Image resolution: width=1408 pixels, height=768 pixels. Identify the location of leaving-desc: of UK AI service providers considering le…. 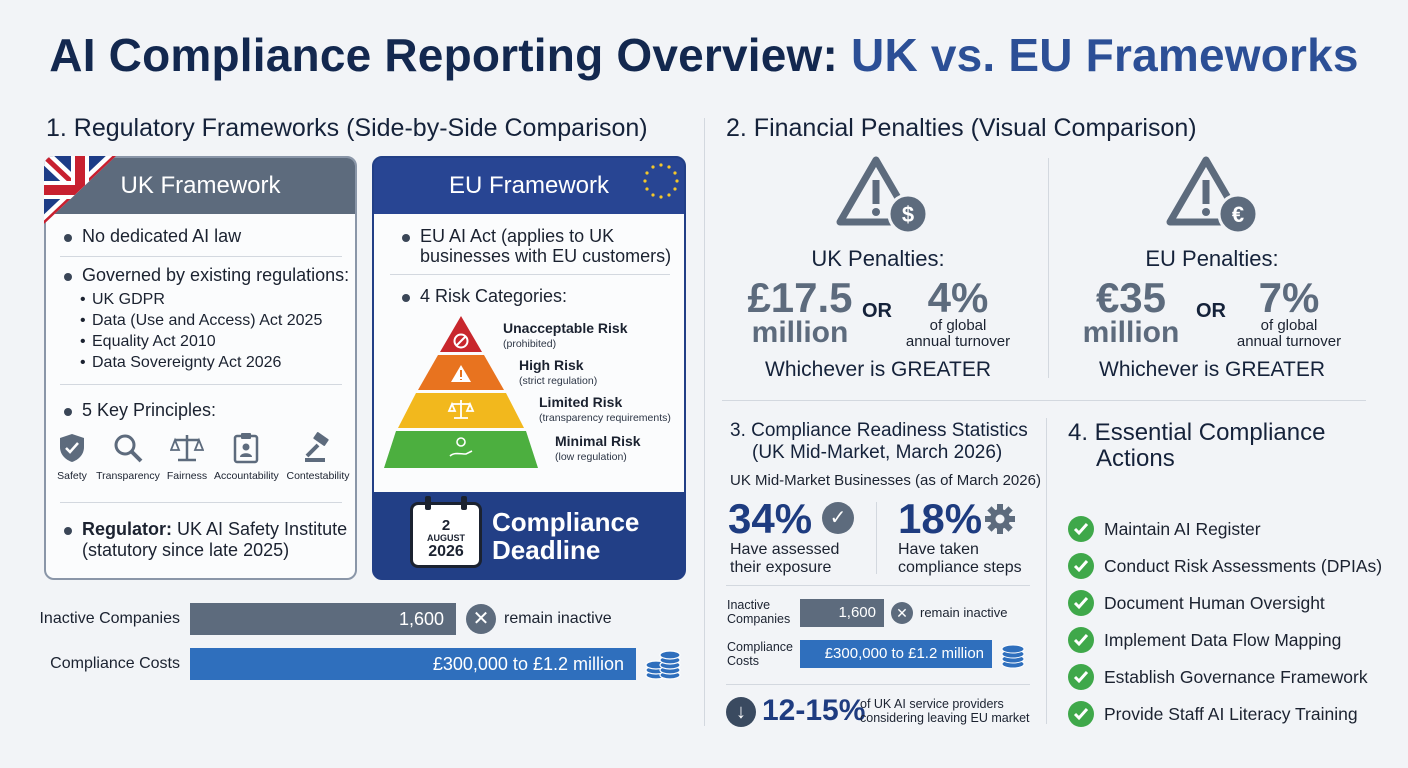
(945, 711).